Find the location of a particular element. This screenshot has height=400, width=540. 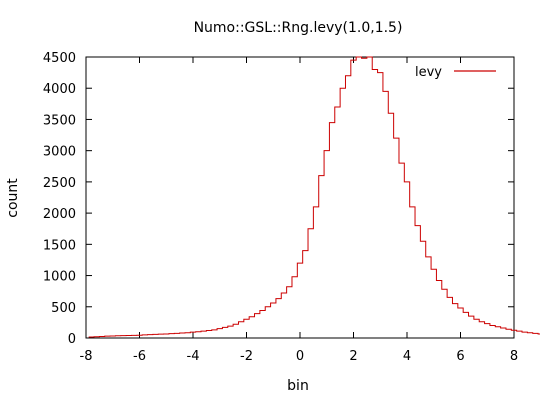

y-tick-label: 1500 is located at coordinates (59, 245).